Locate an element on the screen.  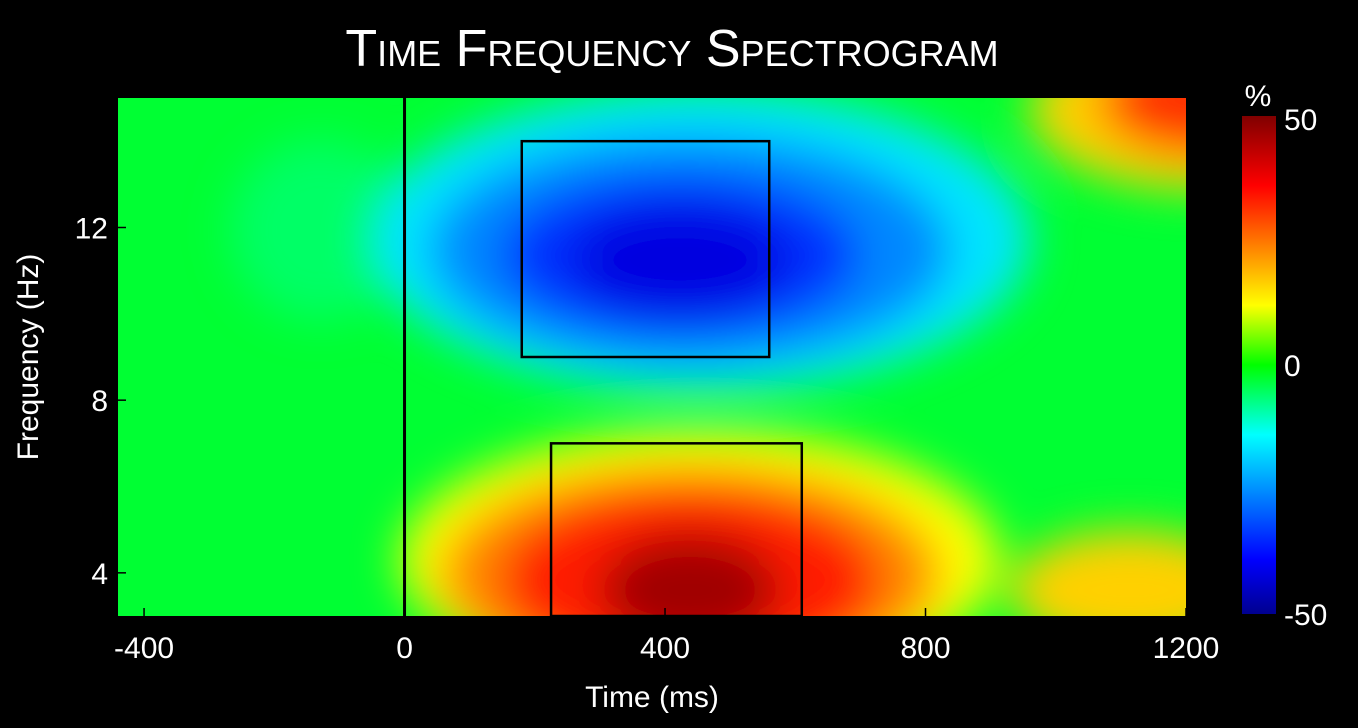
chart-title: Time Frequency Spectrogram is located at coordinates (671, 49).